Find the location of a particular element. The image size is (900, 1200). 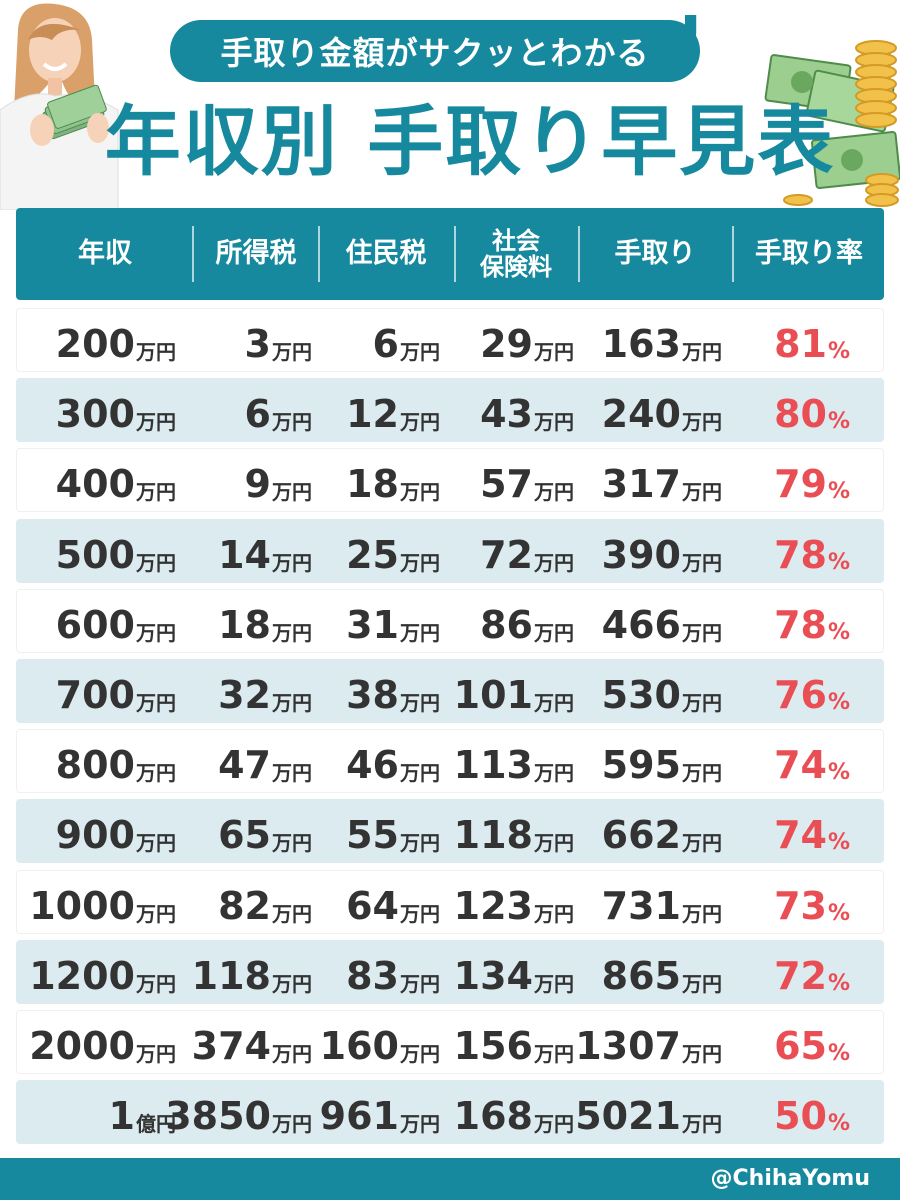

cell-take-home-rate: 78% is located at coordinates (812, 551).